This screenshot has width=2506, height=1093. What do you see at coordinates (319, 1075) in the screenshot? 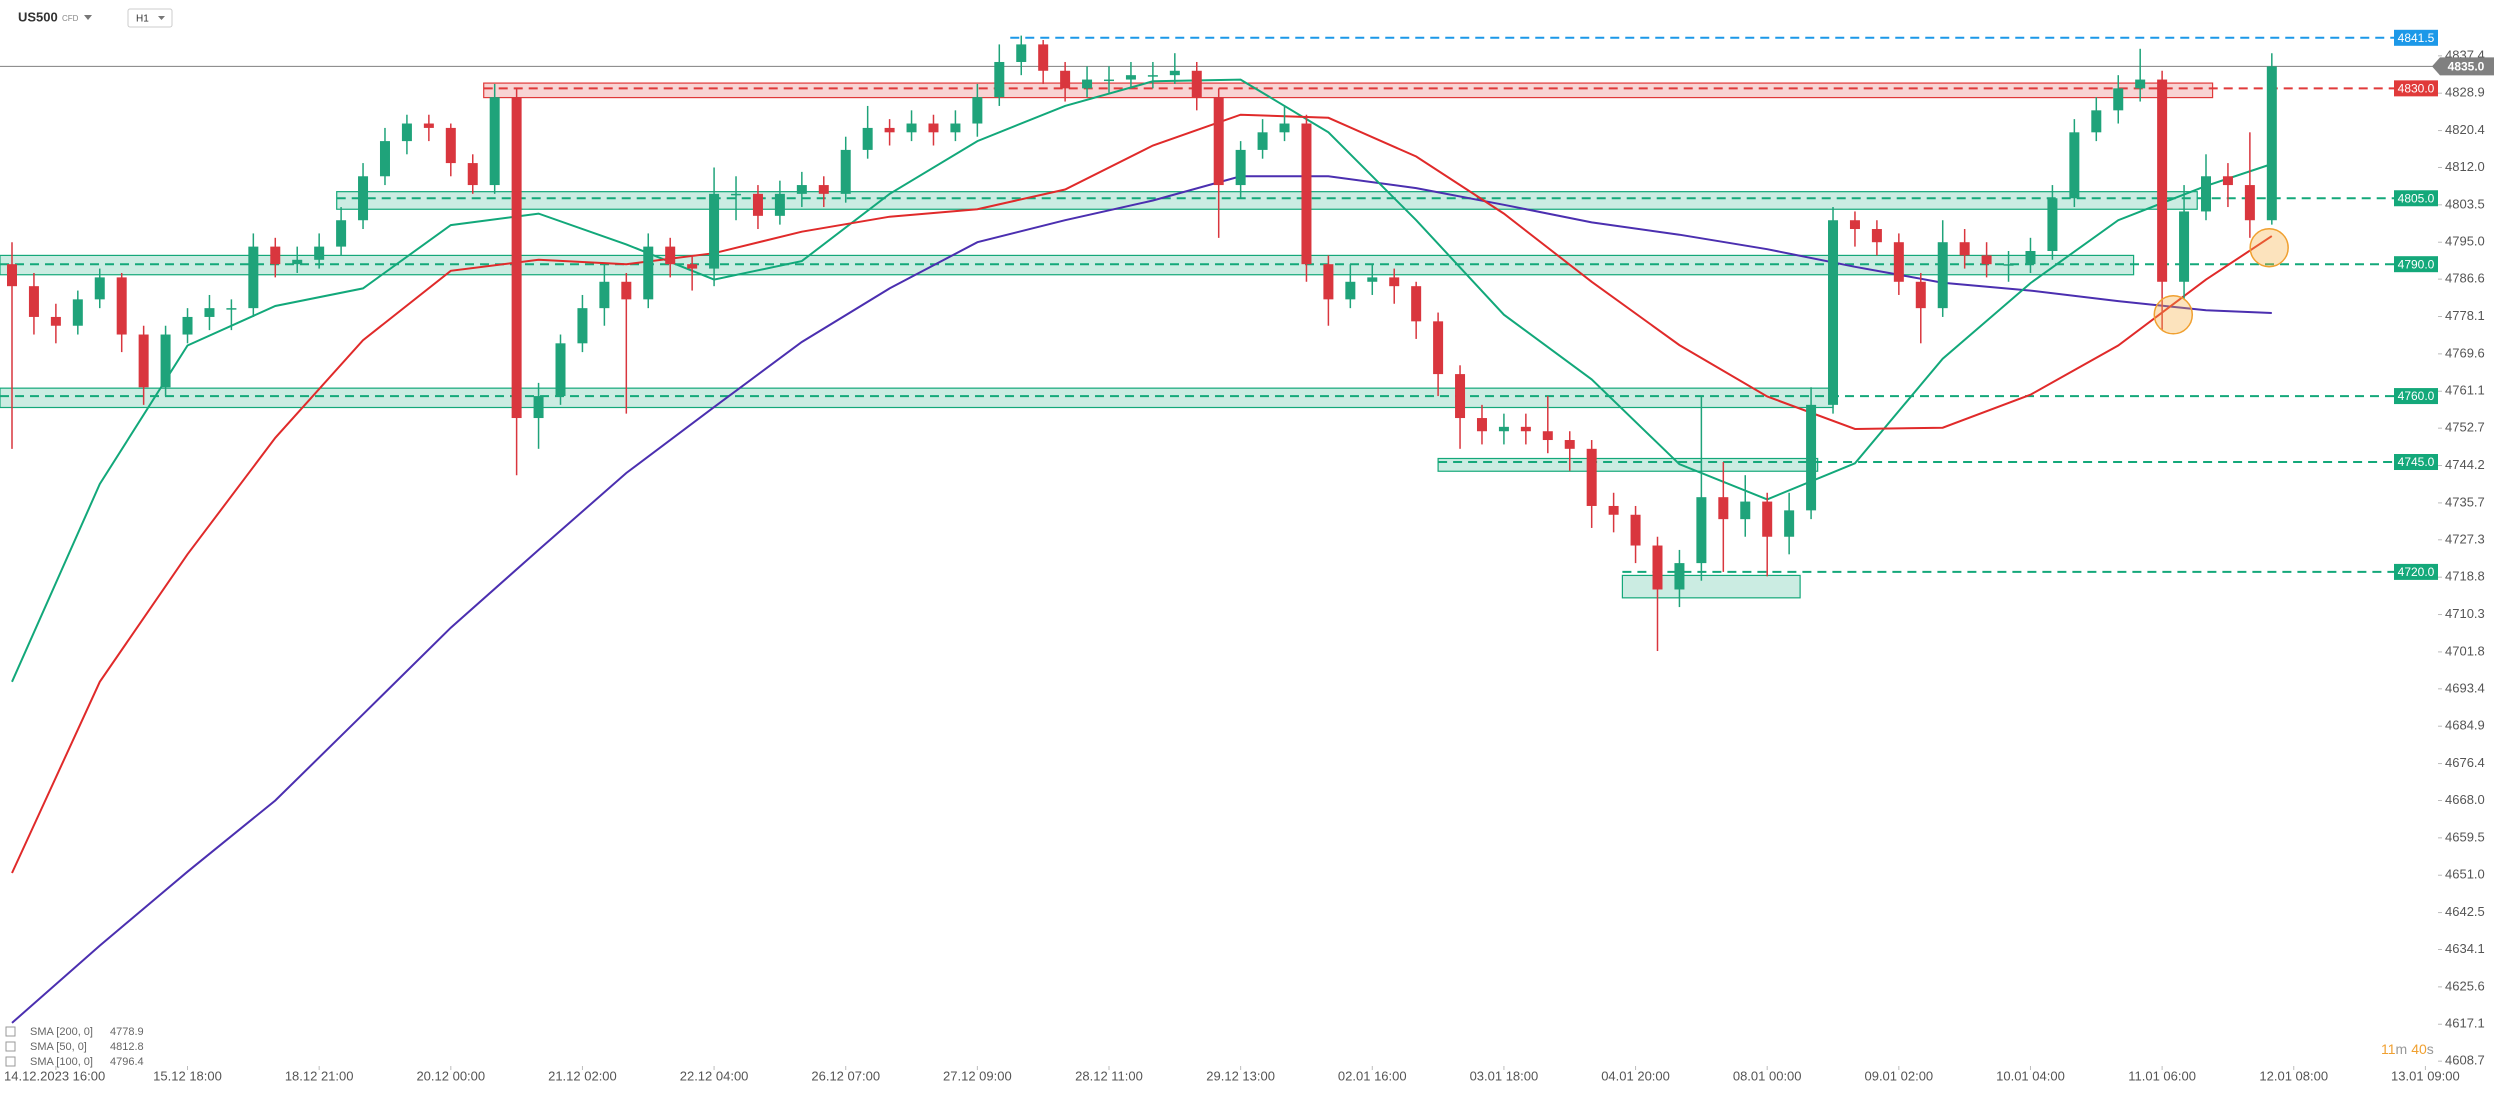
I see `x-tick-label: 18.12 21:00` at bounding box center [319, 1075].